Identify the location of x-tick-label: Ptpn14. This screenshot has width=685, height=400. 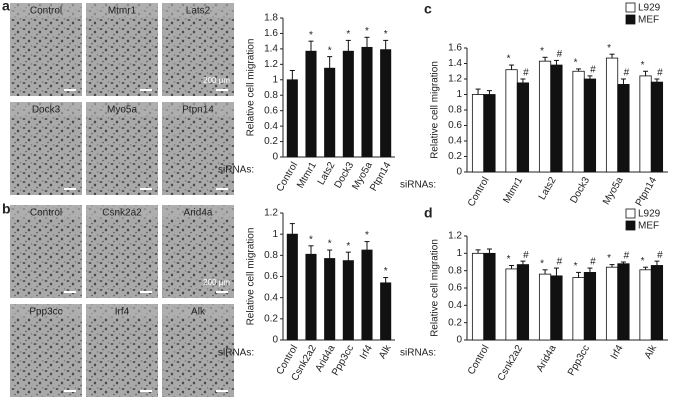
(647, 191).